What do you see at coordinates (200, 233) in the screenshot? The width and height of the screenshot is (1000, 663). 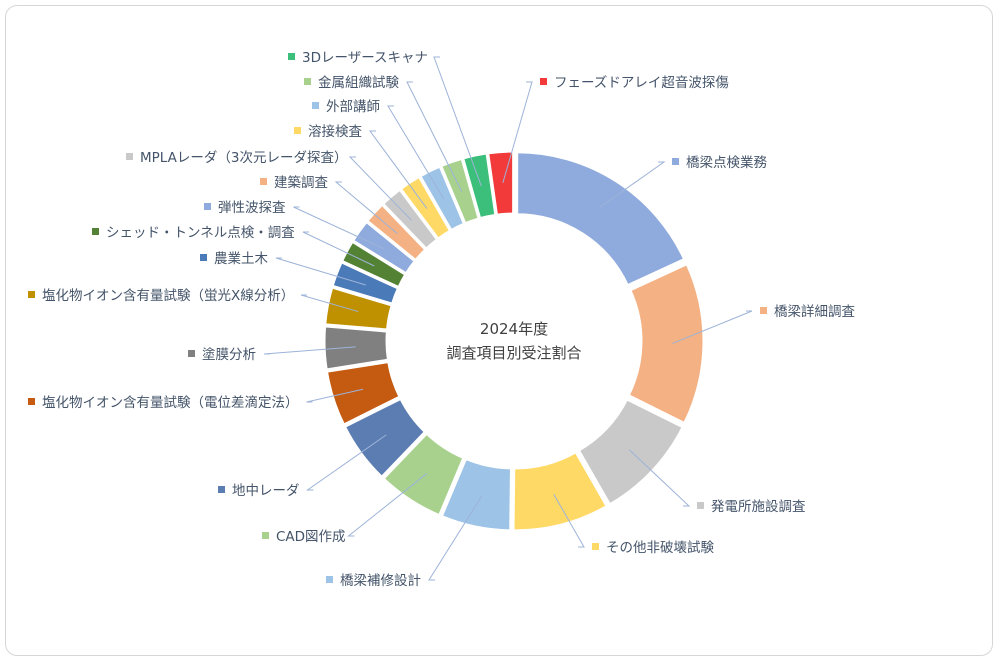 I see `slice-label-12: シェッド・トンネル点検・調査` at bounding box center [200, 233].